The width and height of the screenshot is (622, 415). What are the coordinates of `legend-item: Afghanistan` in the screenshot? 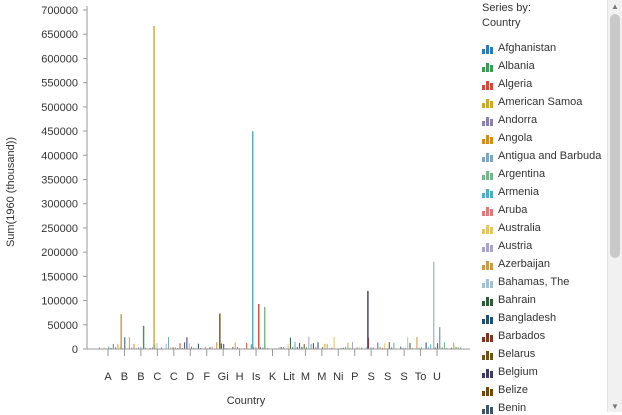 It's located at (519, 48).